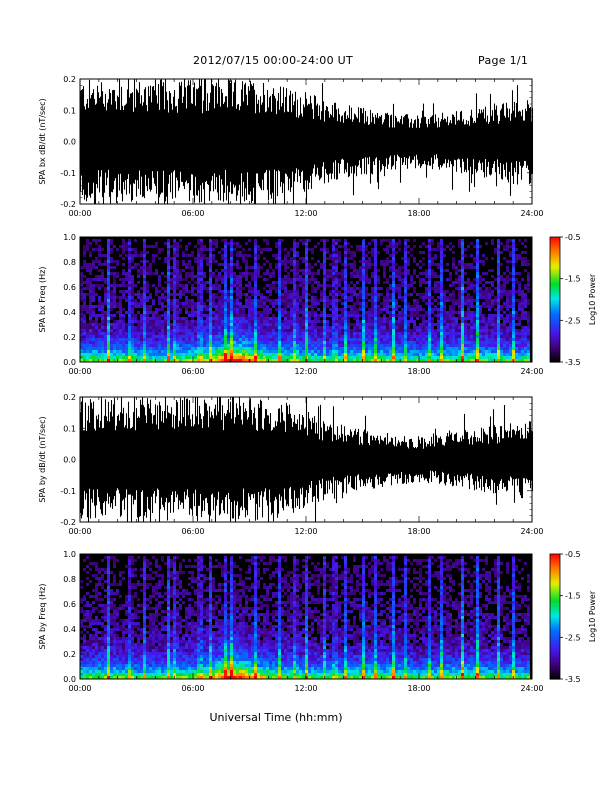 Image resolution: width=612 pixels, height=792 pixels. What do you see at coordinates (69, 312) in the screenshot?
I see `y-tick-label: 0.4` at bounding box center [69, 312].